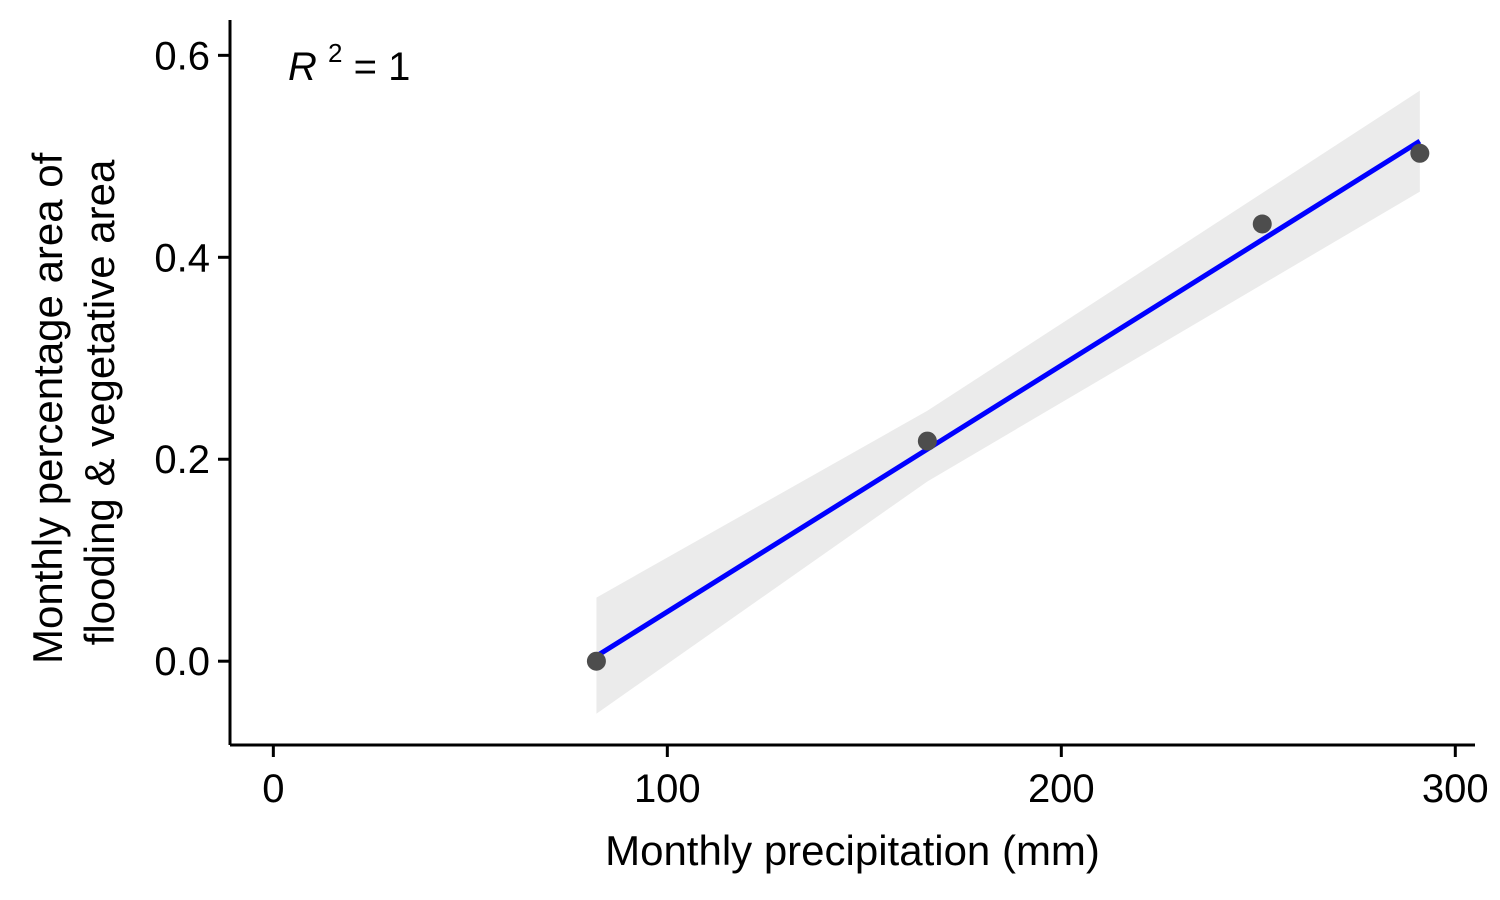 The height and width of the screenshot is (900, 1500). What do you see at coordinates (852, 850) in the screenshot?
I see `x-axis-title: Monthly precipitation (mm)` at bounding box center [852, 850].